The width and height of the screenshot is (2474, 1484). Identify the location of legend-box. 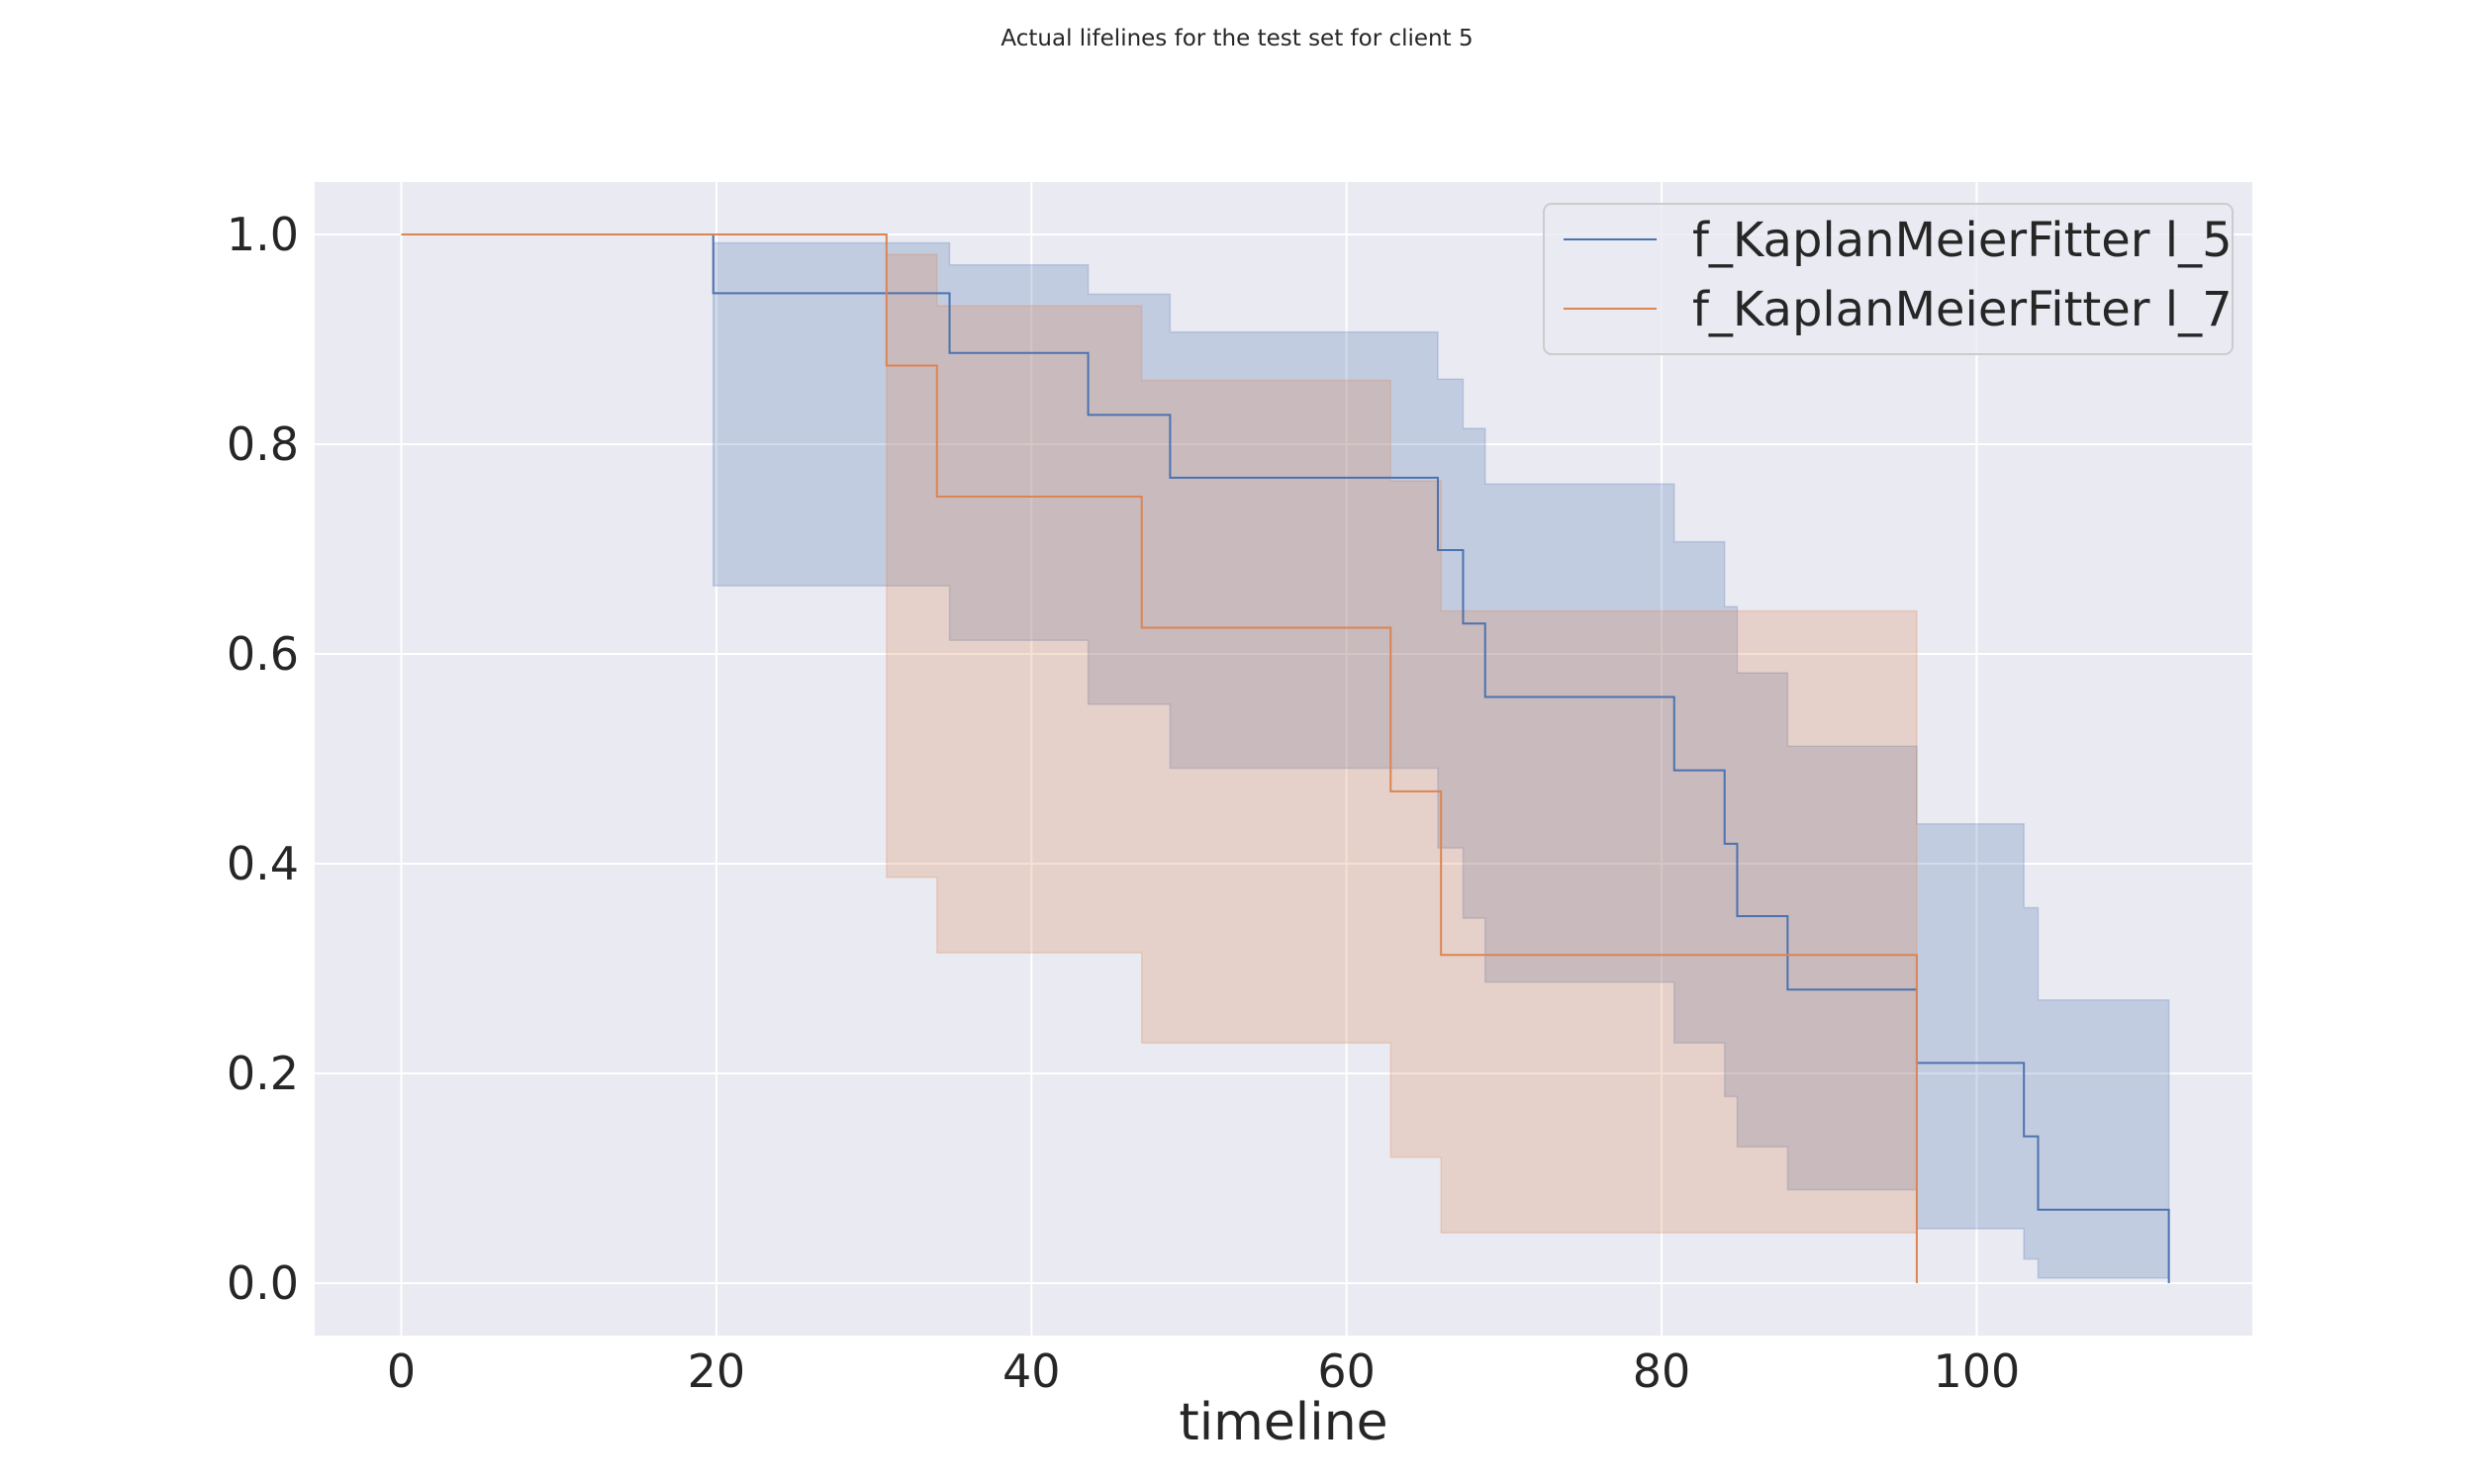
(1889, 279).